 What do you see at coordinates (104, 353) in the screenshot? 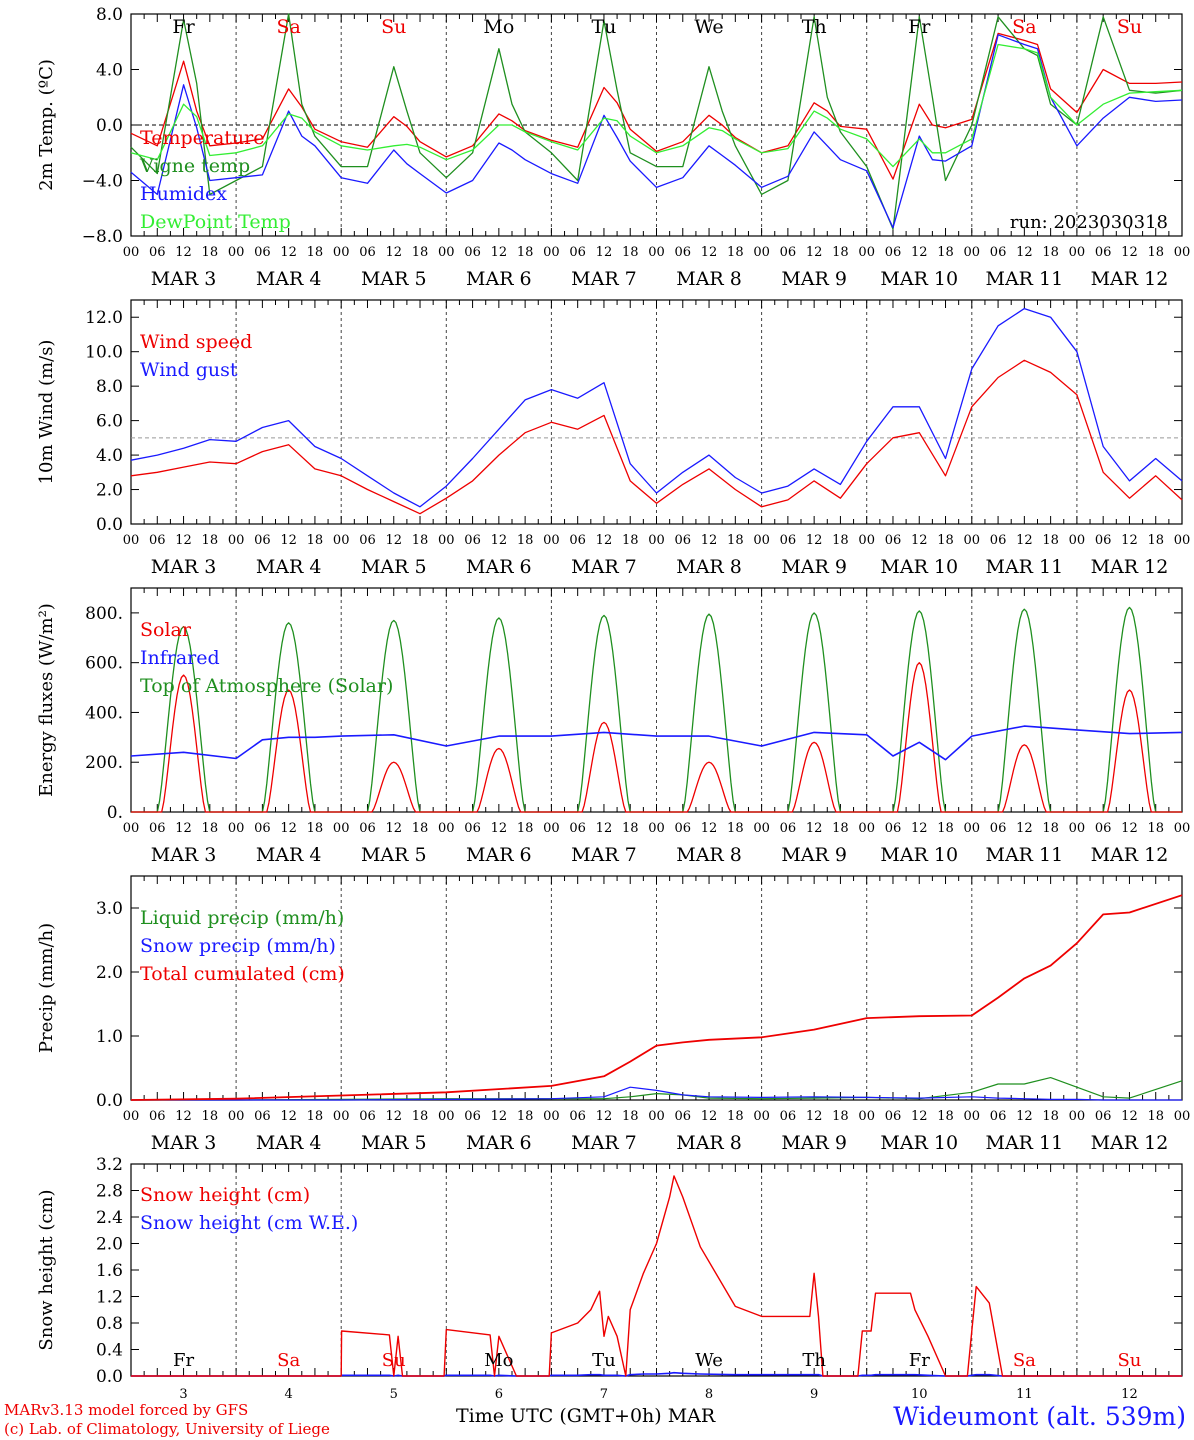
I see `y-tick-label: 10.0` at bounding box center [104, 353].